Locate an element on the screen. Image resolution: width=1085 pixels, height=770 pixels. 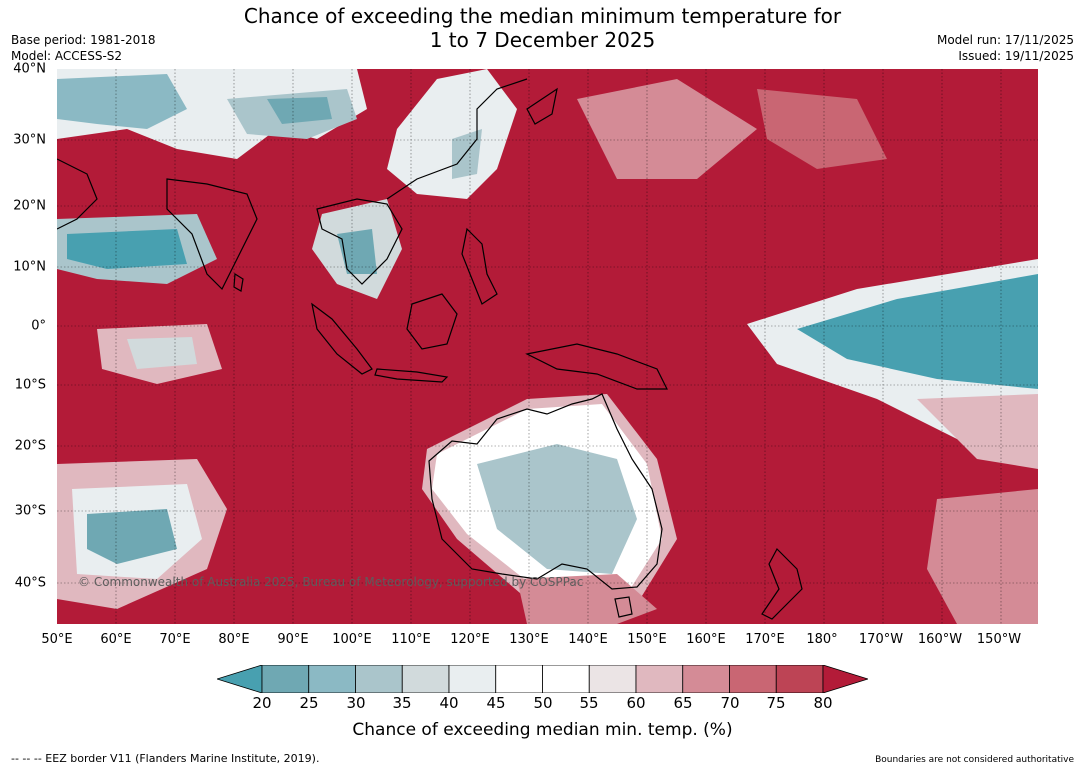
lon-label-110e: 110°E is located at coordinates (411, 639).